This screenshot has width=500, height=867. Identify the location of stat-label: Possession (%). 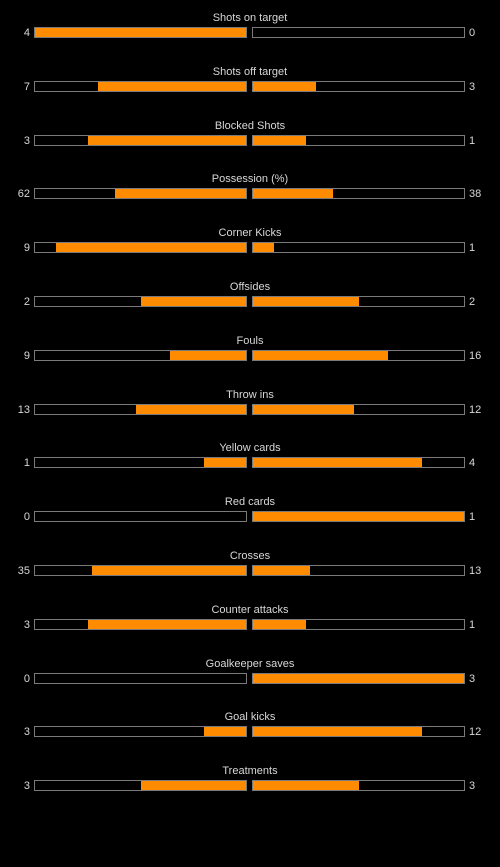
(250, 179).